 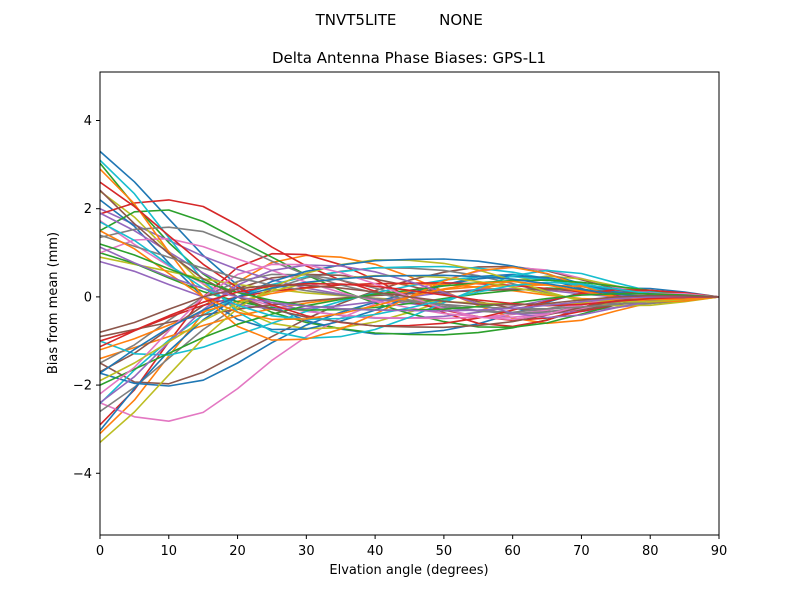 I want to click on x-tick-label: 10, so click(x=169, y=551).